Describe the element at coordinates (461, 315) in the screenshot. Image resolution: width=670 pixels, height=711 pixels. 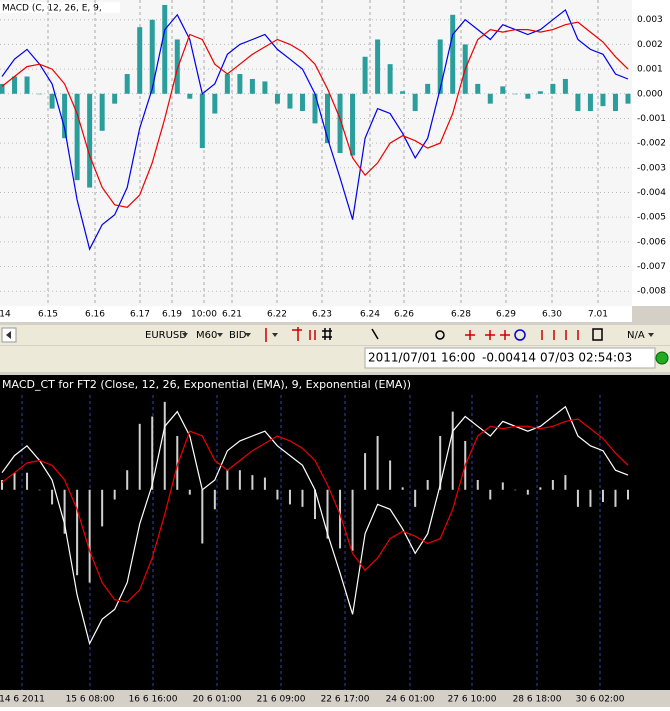
I see `x-tick-label: 6.28` at that location.